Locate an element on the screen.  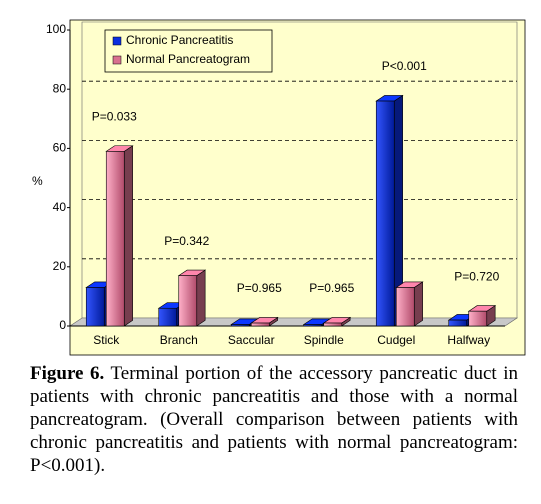
annotation: P=0.720 is located at coordinates (476, 276).